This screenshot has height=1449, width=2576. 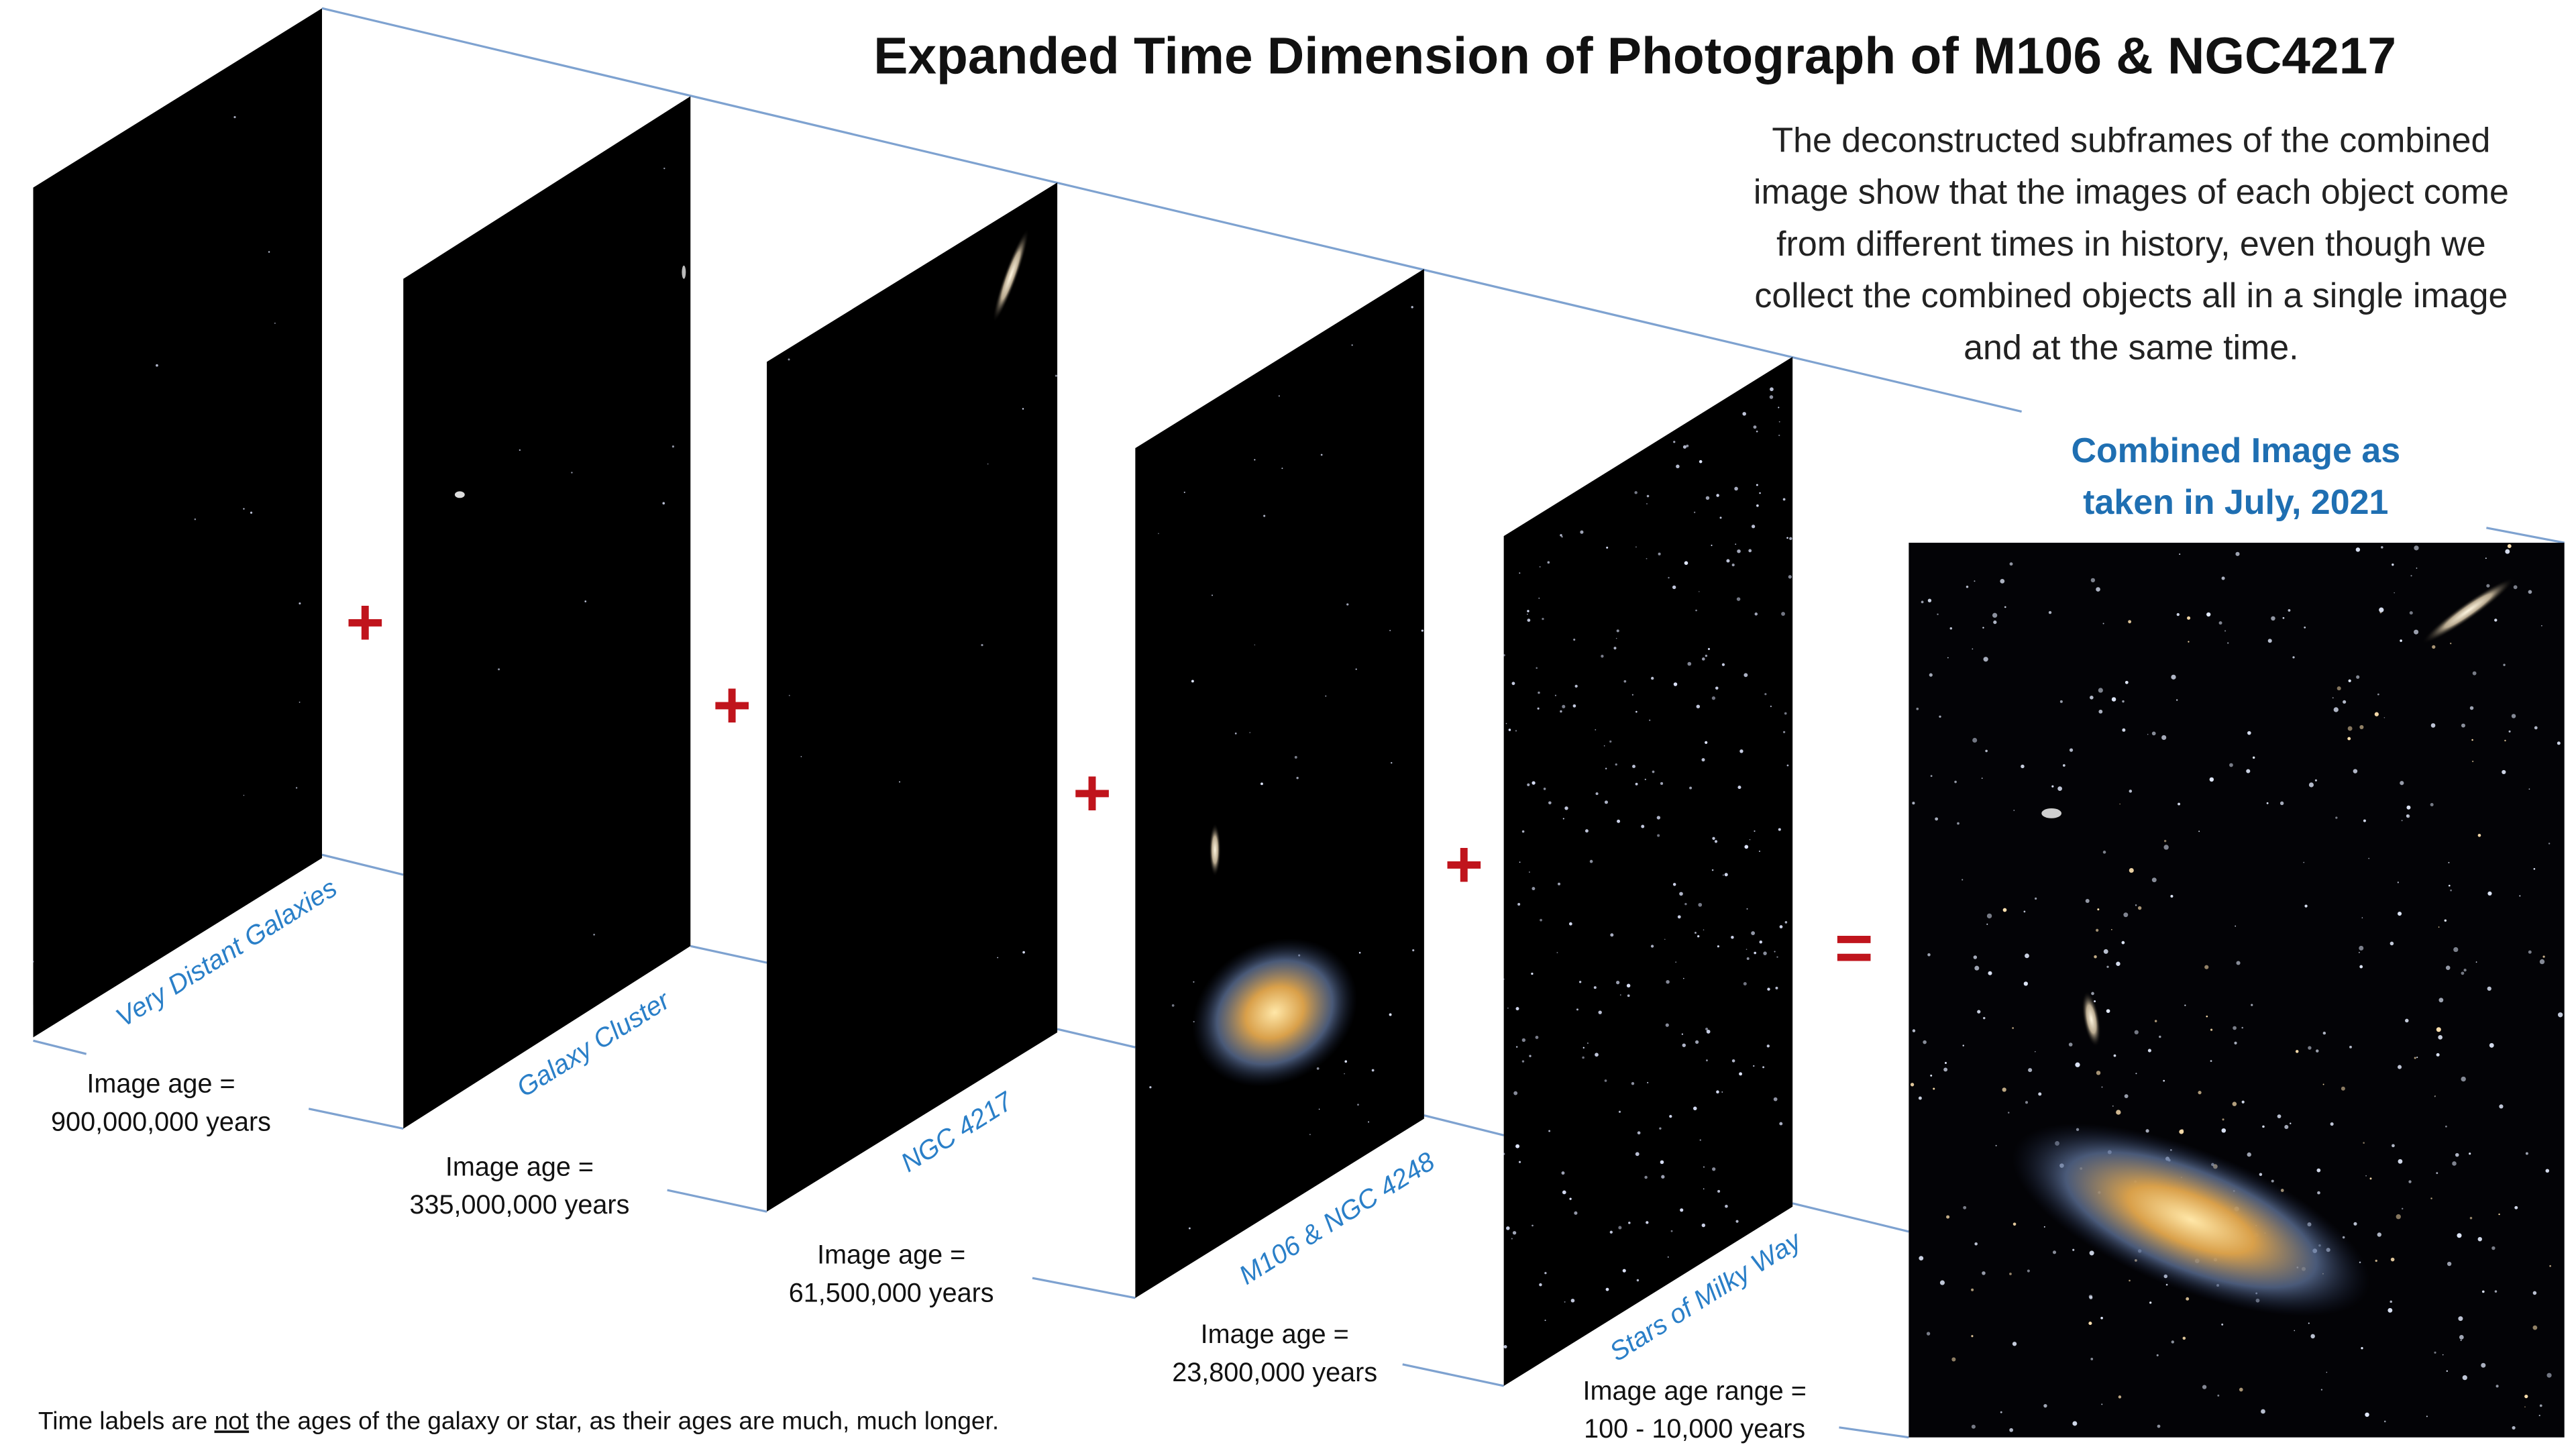 I want to click on plus-sign: +, so click(x=1463, y=864).